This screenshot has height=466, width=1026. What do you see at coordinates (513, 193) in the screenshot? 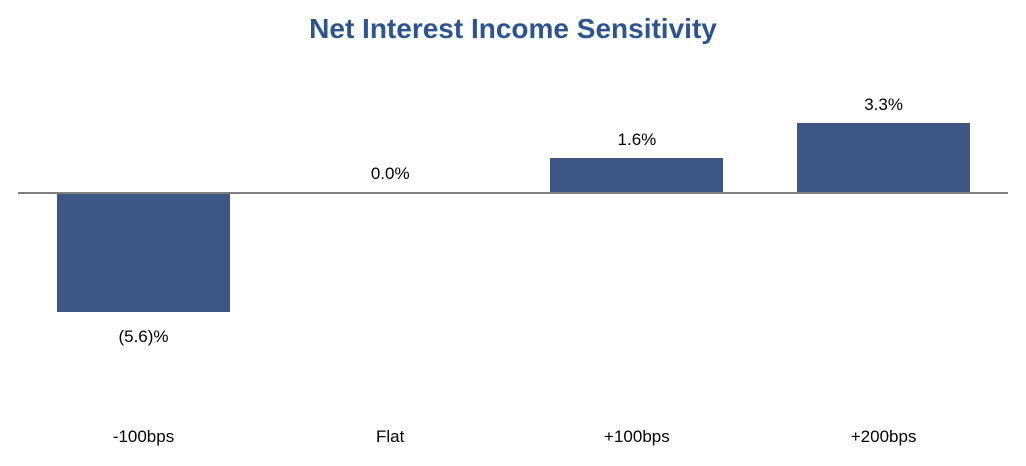
I see `zero-baseline-axis` at bounding box center [513, 193].